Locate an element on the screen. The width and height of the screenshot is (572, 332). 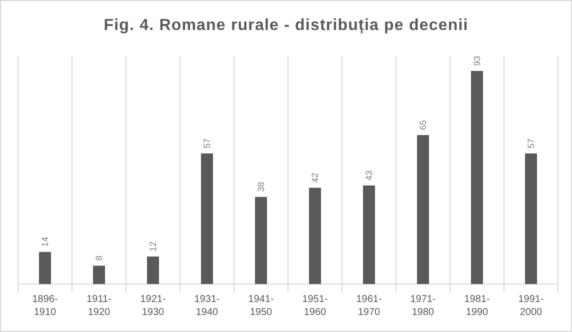
x-tick-label: 1971-1980 is located at coordinates (423, 306).